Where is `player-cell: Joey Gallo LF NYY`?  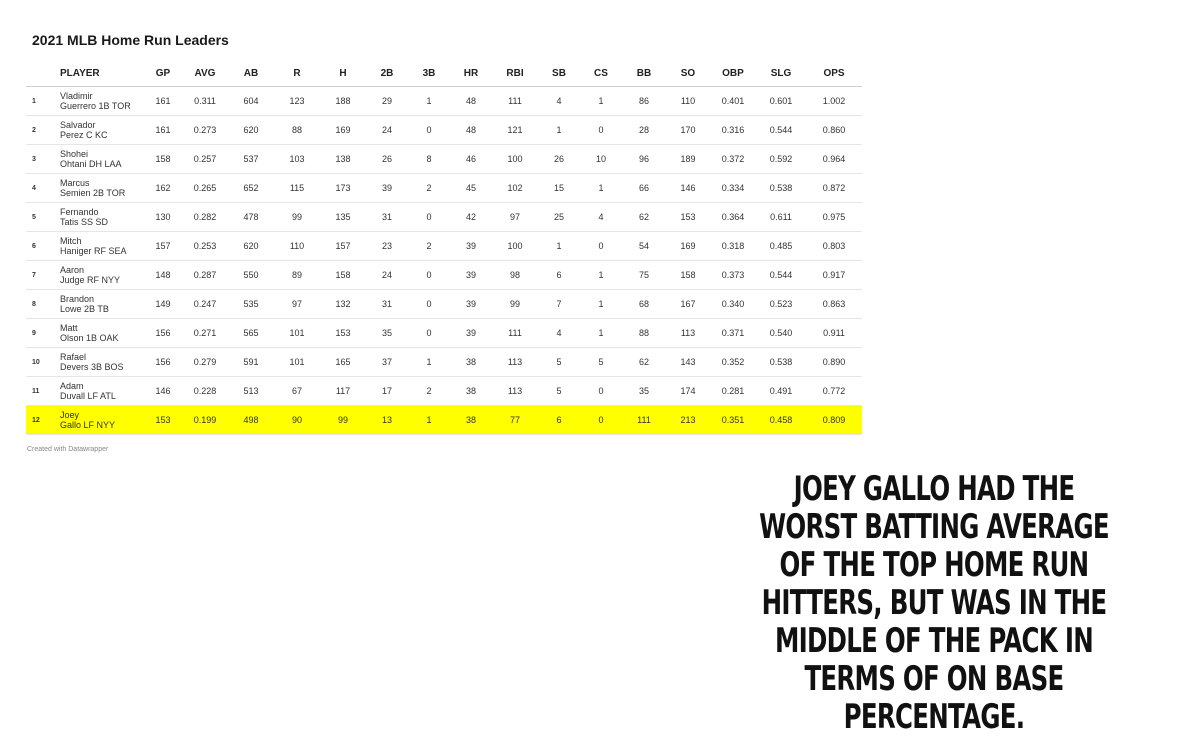
player-cell: Joey Gallo LF NYY is located at coordinates (100, 420).